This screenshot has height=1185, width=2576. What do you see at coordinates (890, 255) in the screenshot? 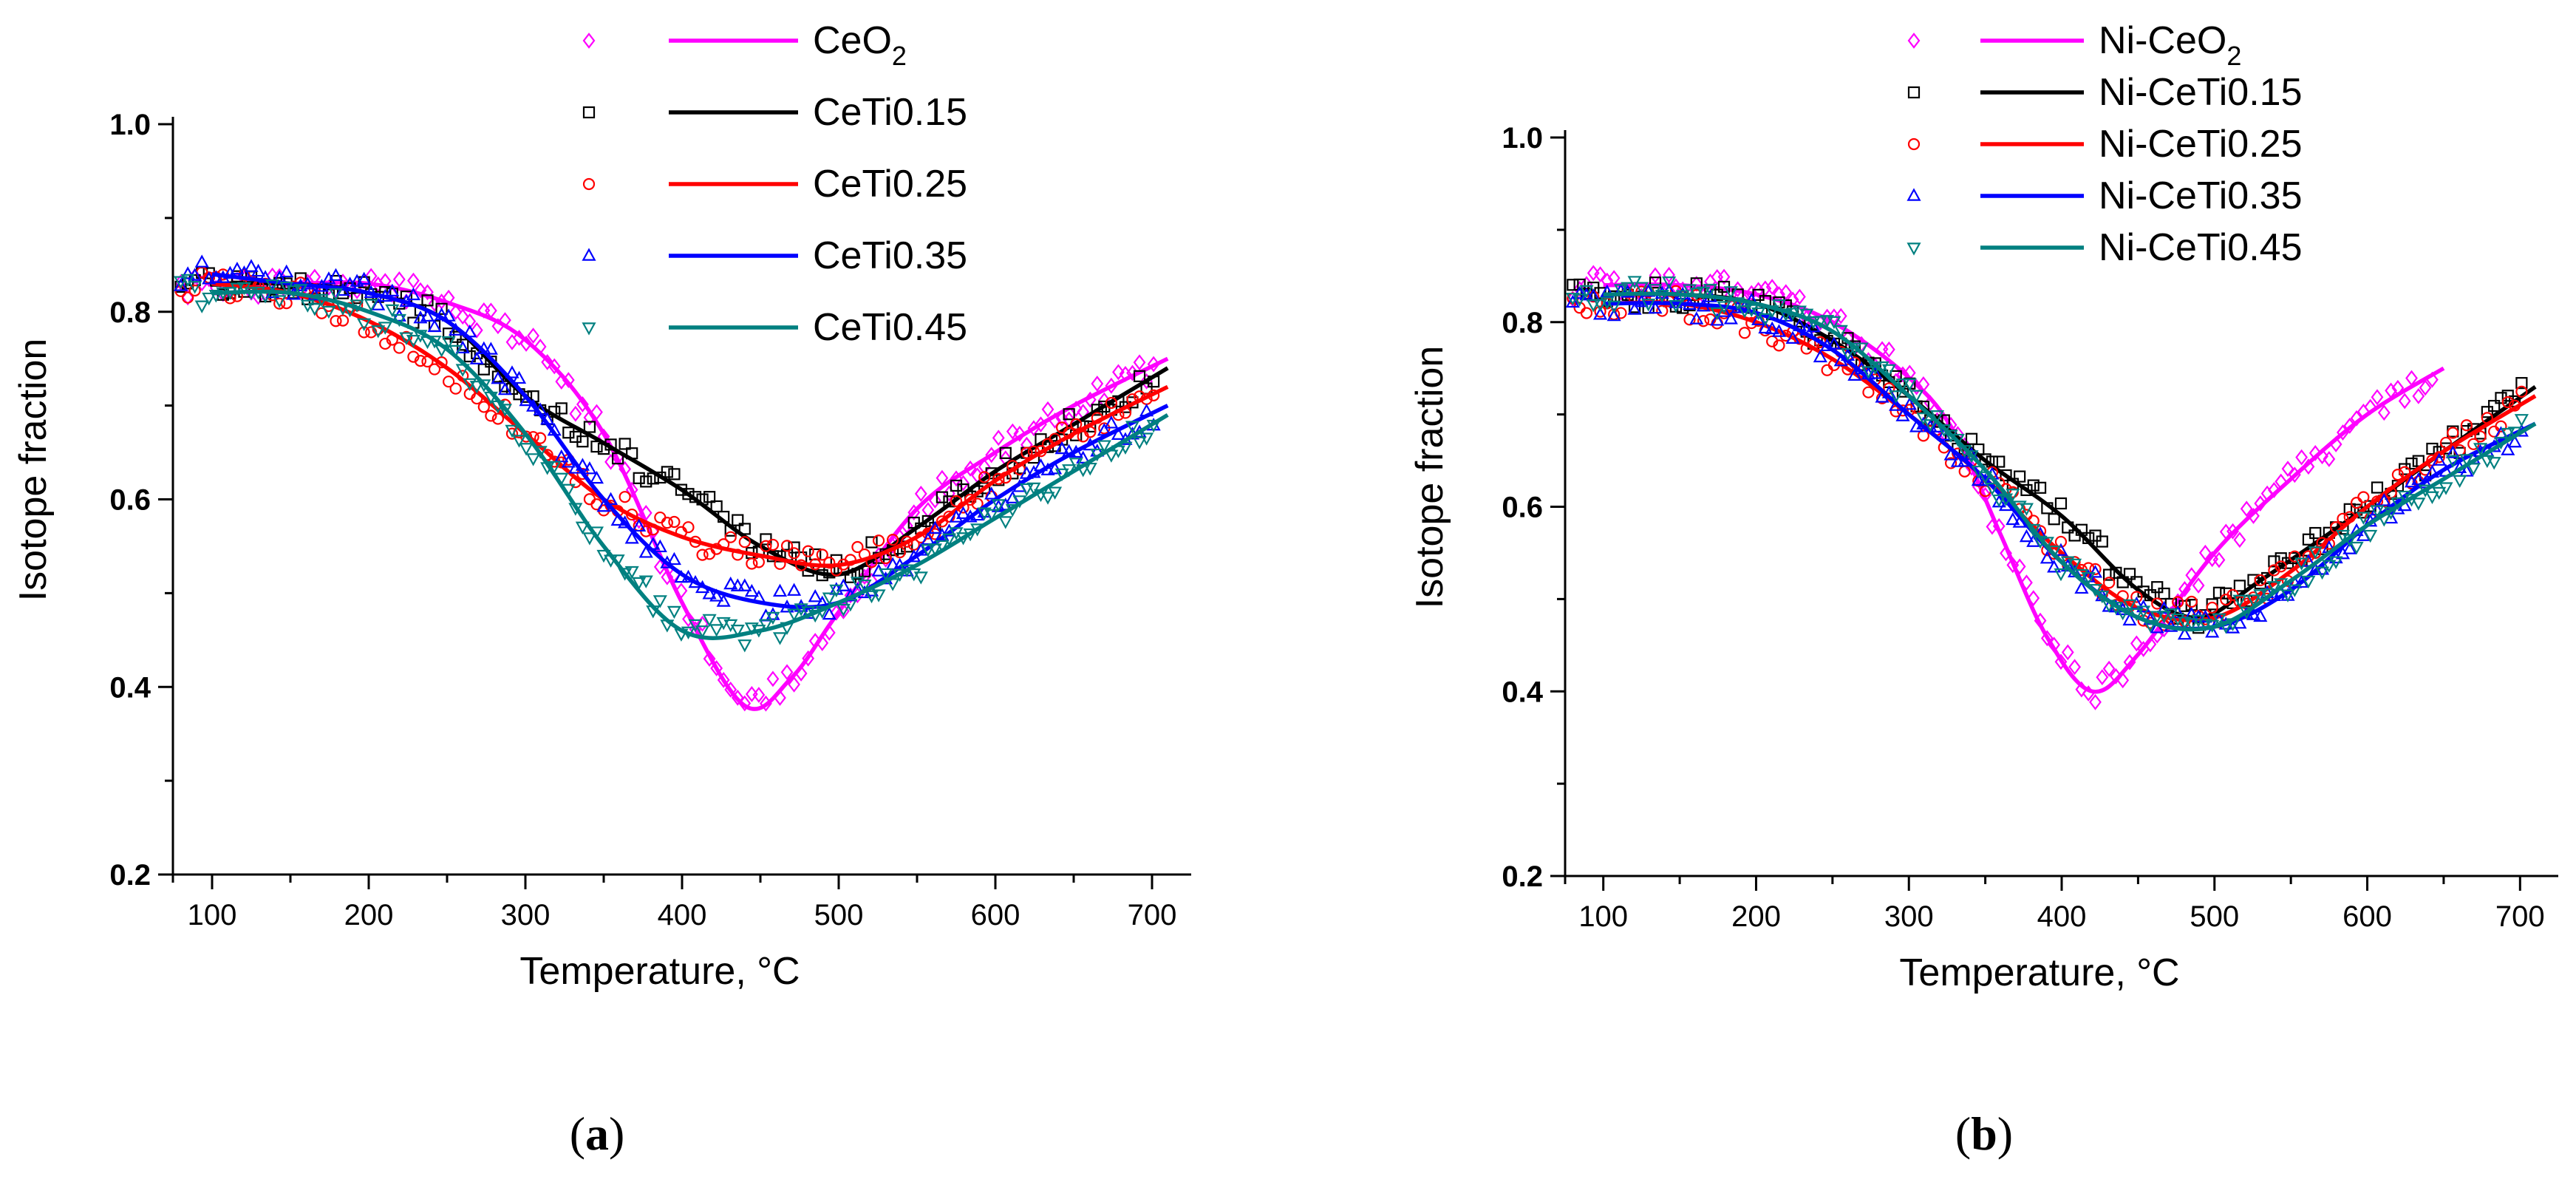
I see `legend-label: CeTi0.35` at bounding box center [890, 255].